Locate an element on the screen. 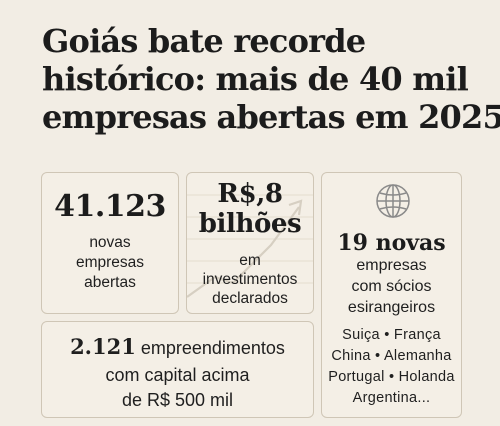  foreign-partners-label-line-2: com sócios is located at coordinates (391, 286).